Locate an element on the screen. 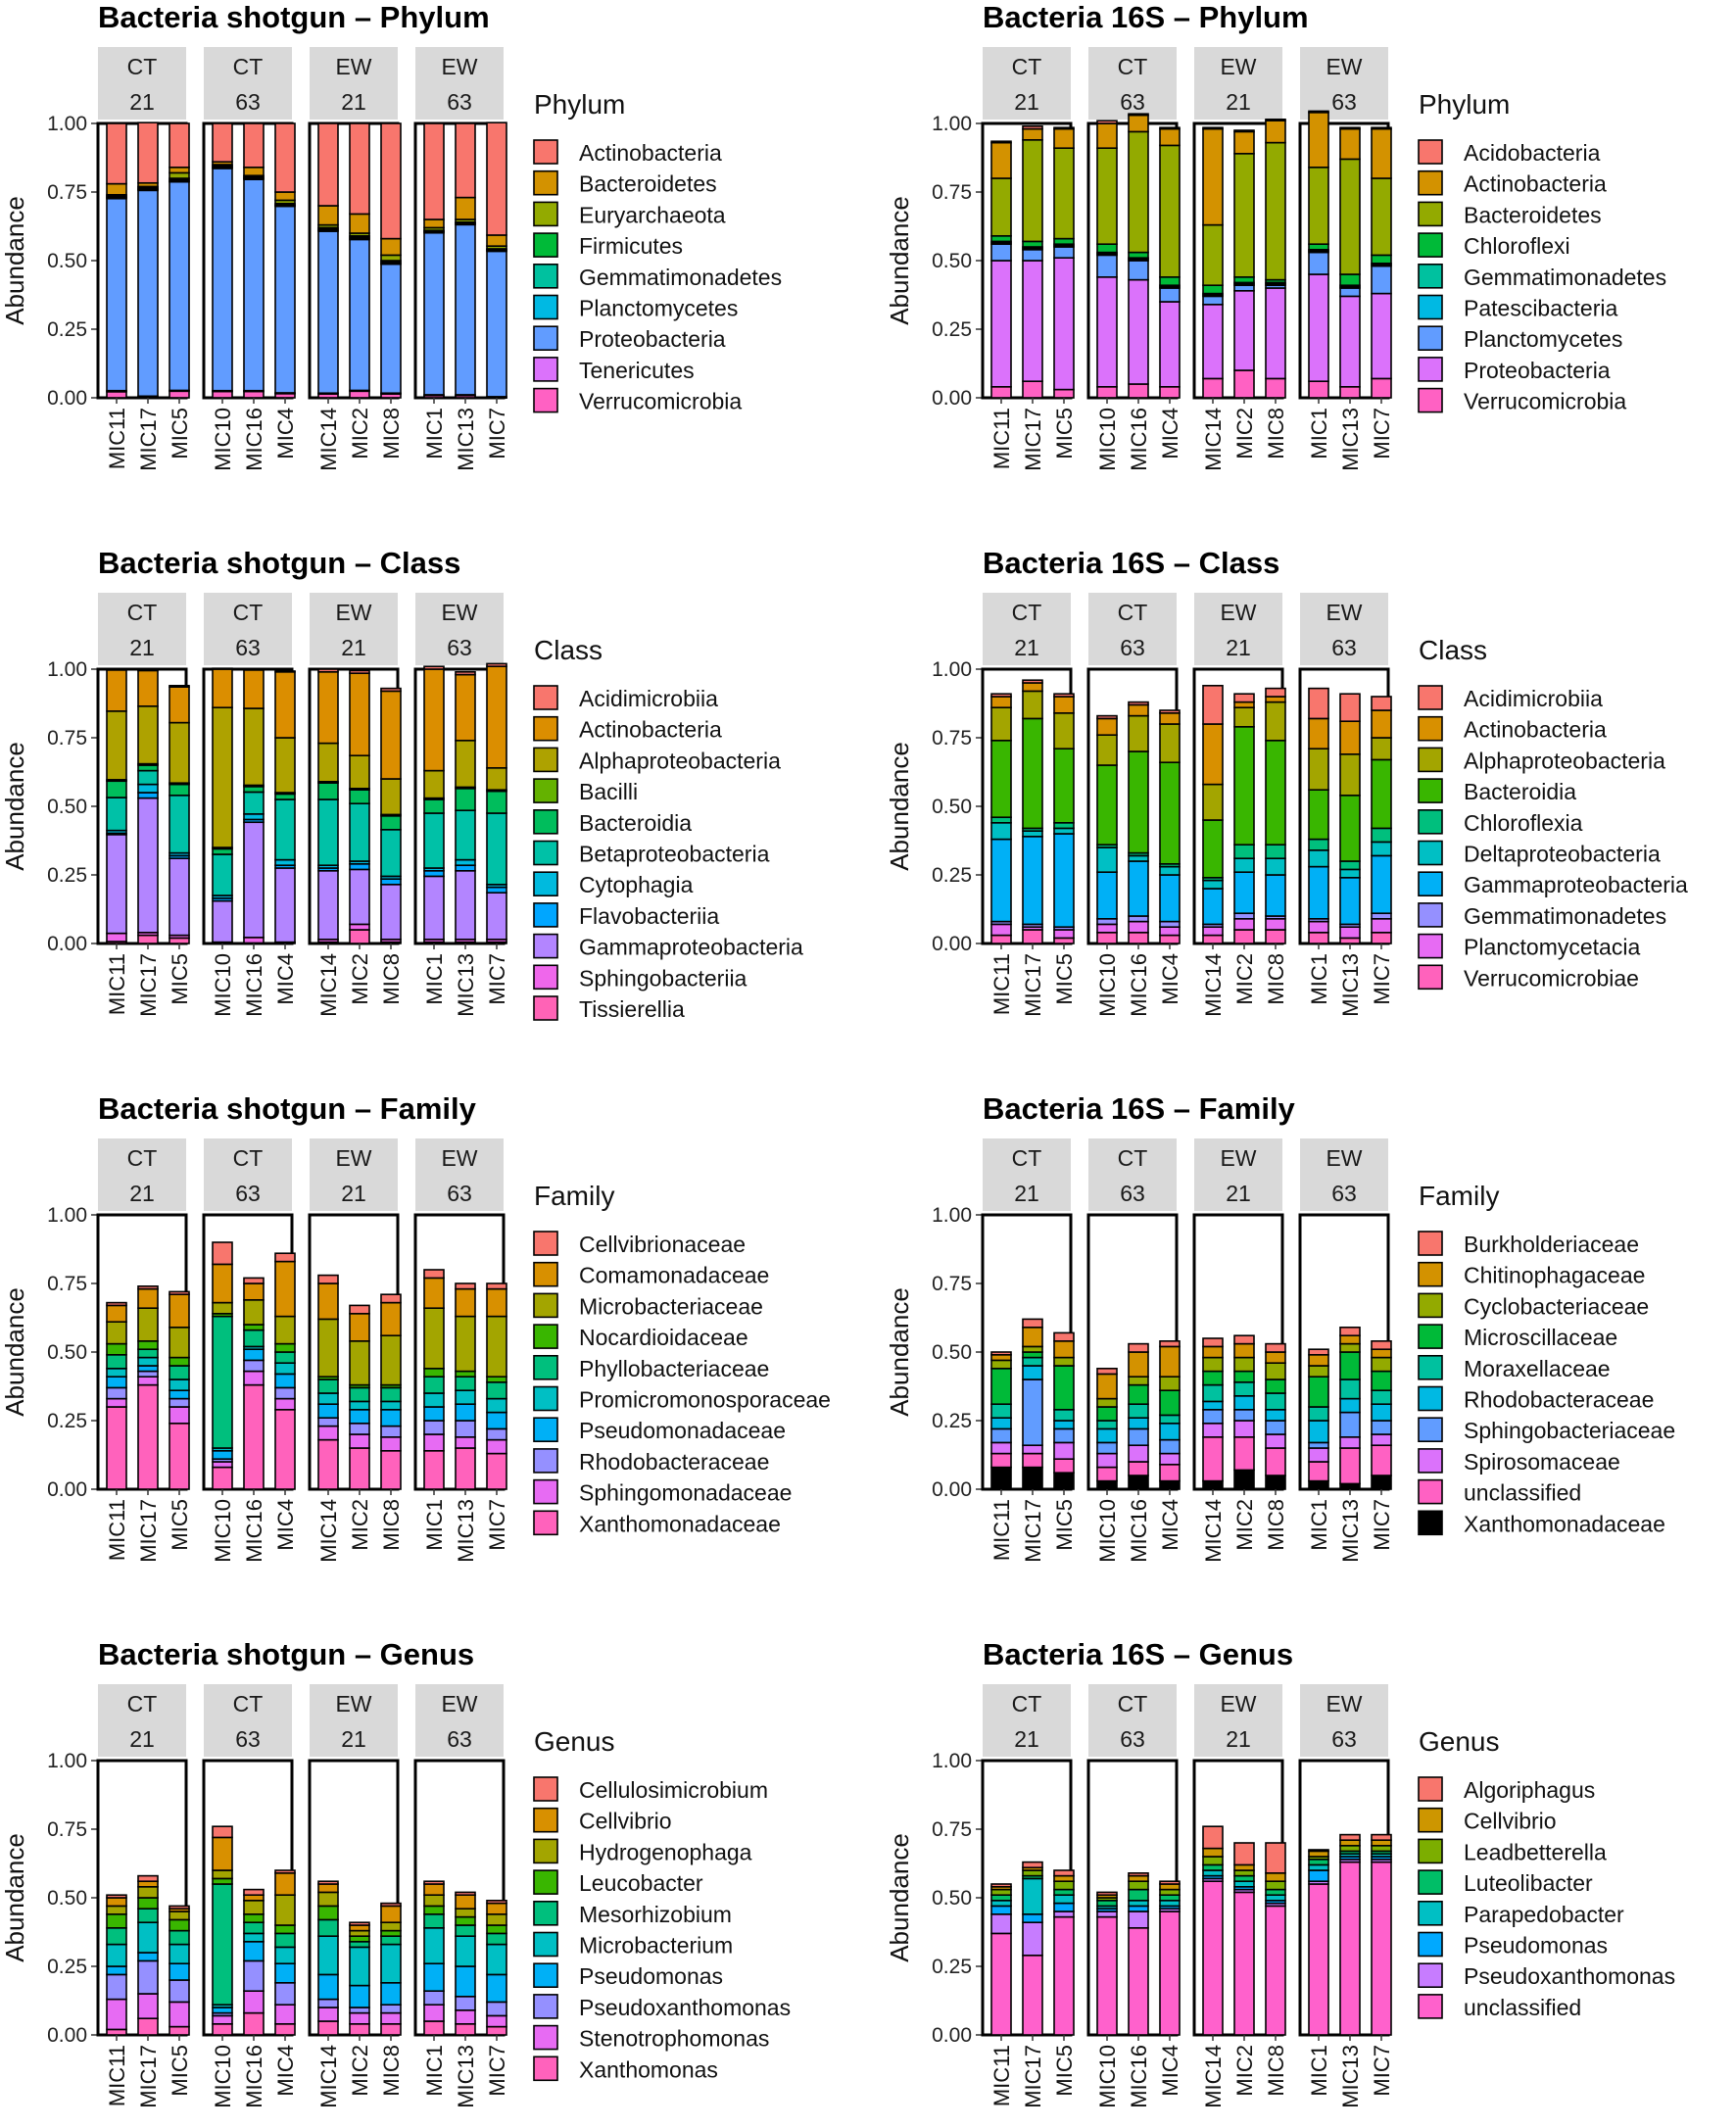 The height and width of the screenshot is (2128, 1736). y-tick-label: 1.00 is located at coordinates (67, 124).